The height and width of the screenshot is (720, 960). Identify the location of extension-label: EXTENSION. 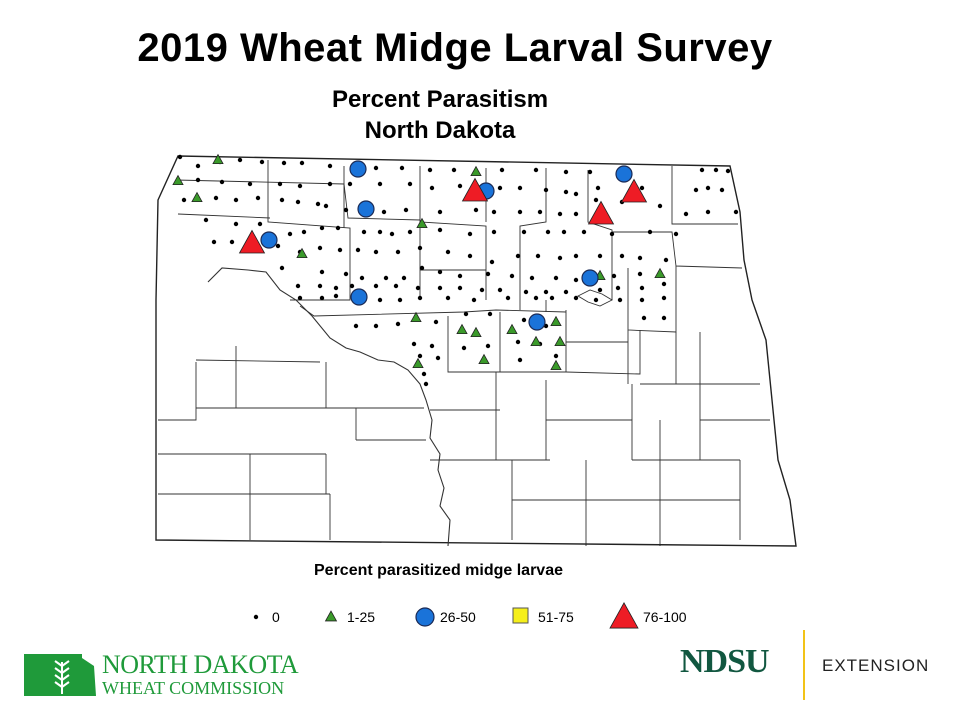
(876, 665).